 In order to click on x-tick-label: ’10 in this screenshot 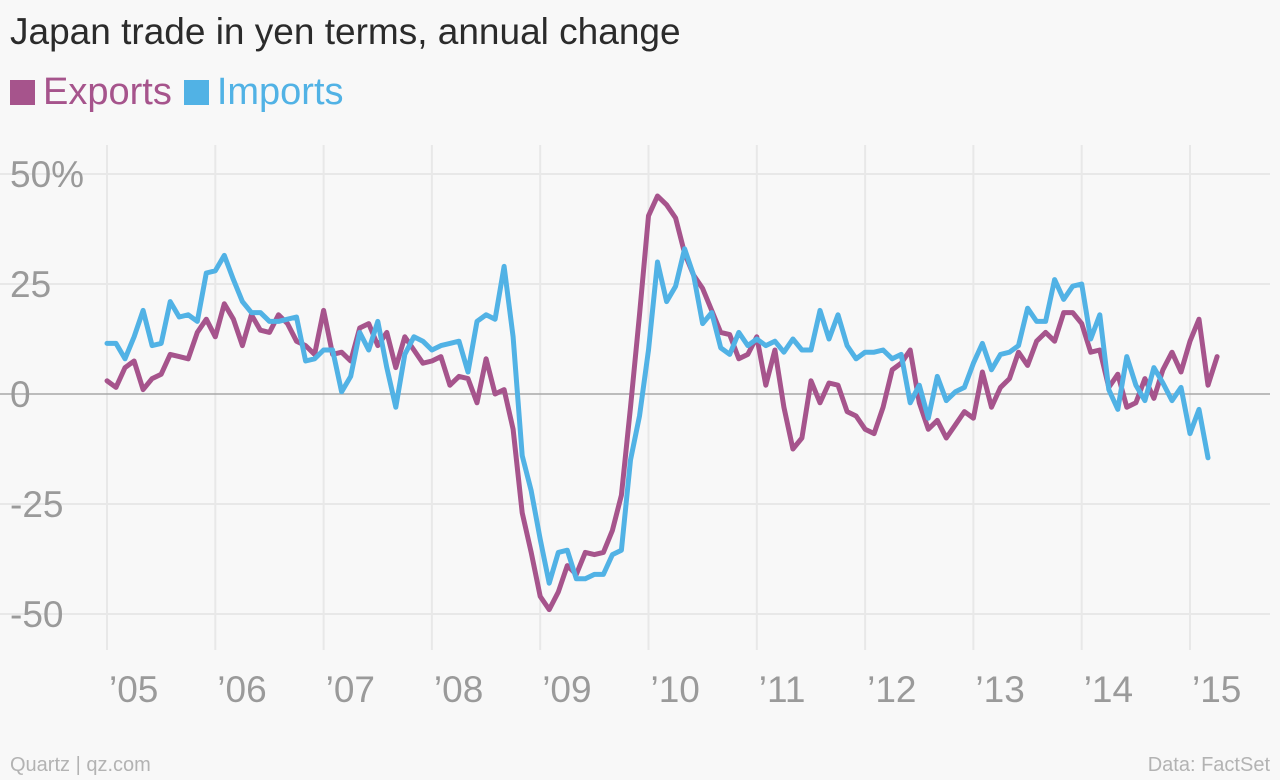, I will do `click(675, 689)`.